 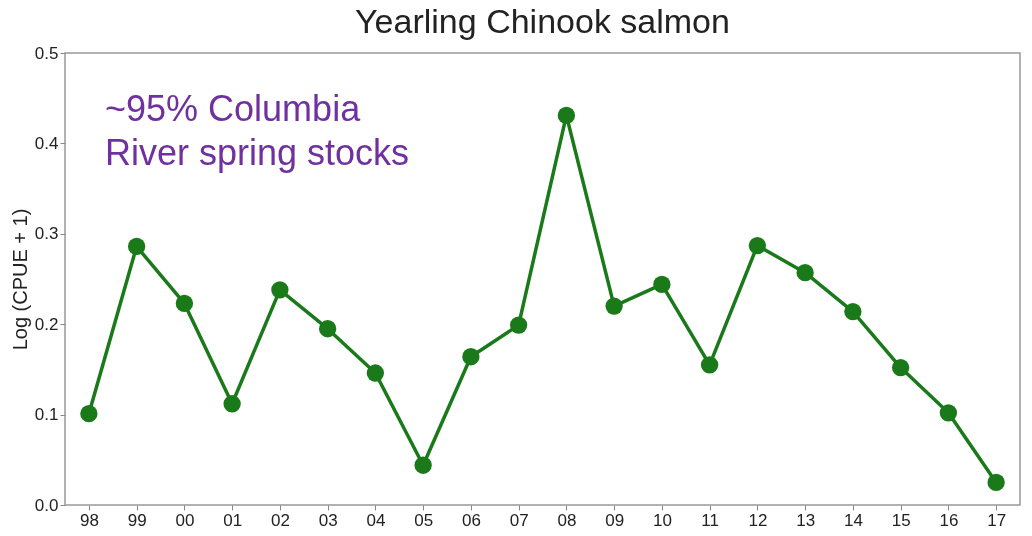 What do you see at coordinates (376, 520) in the screenshot?
I see `x-tick-label: 04` at bounding box center [376, 520].